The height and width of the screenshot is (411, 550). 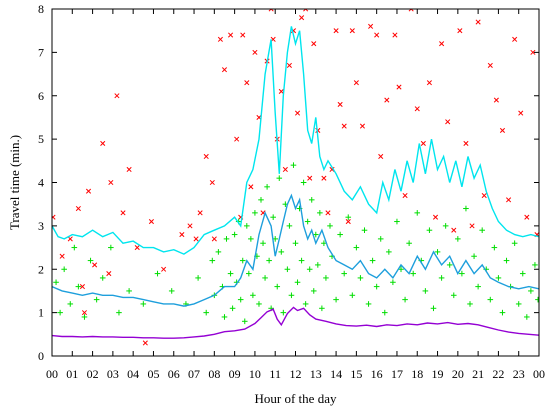 I want to click on y-tick-label: 3, so click(x=41, y=226).